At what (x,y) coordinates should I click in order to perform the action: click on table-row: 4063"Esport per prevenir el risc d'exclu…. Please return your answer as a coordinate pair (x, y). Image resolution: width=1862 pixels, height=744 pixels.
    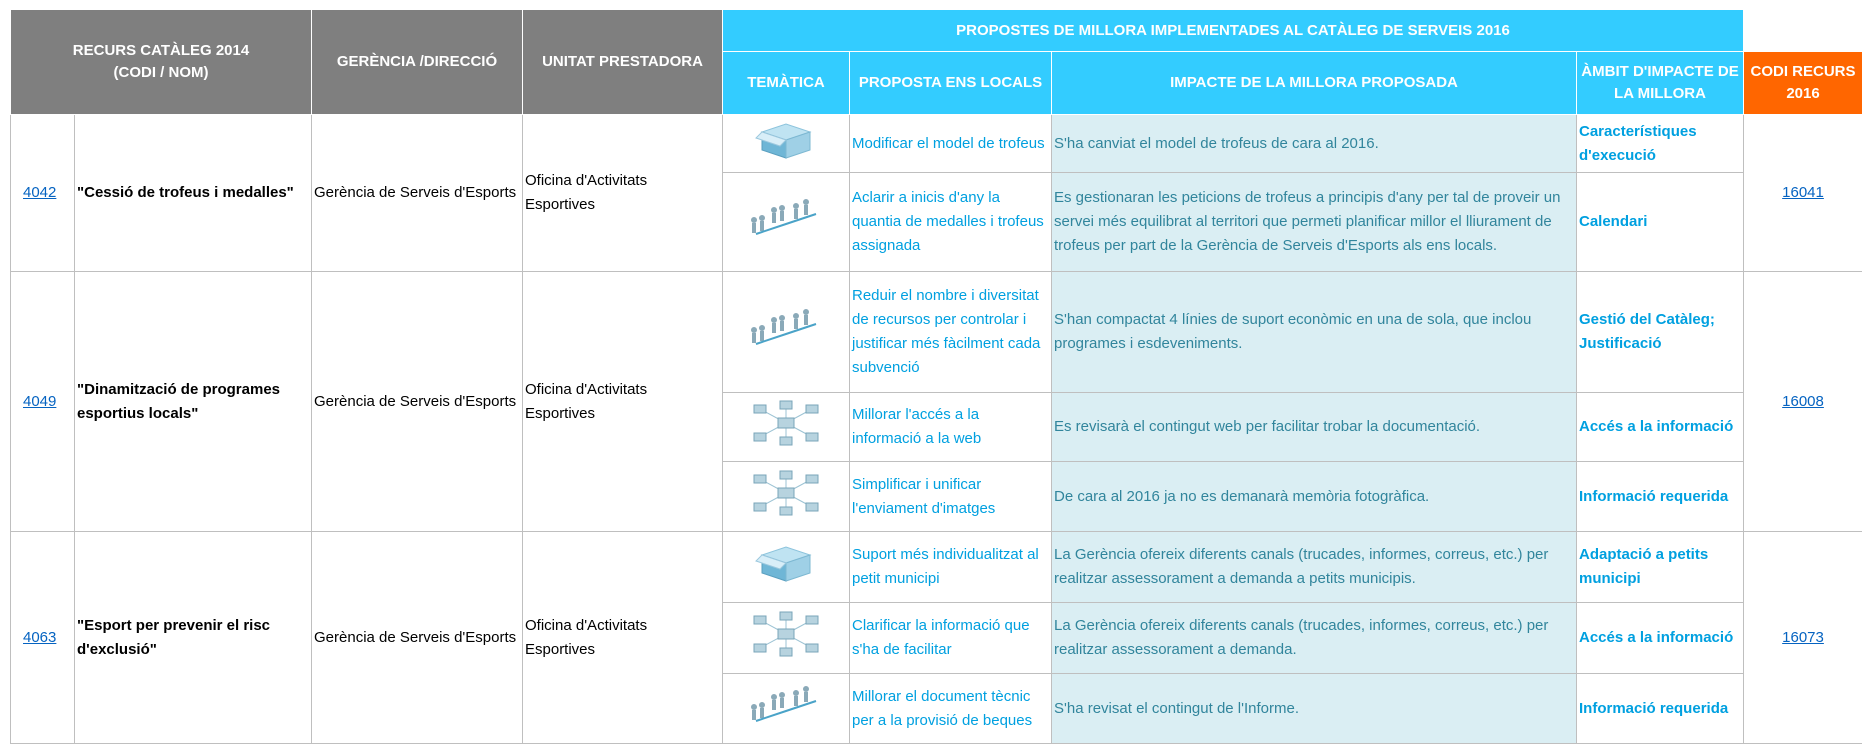
    Looking at the image, I should click on (936, 567).